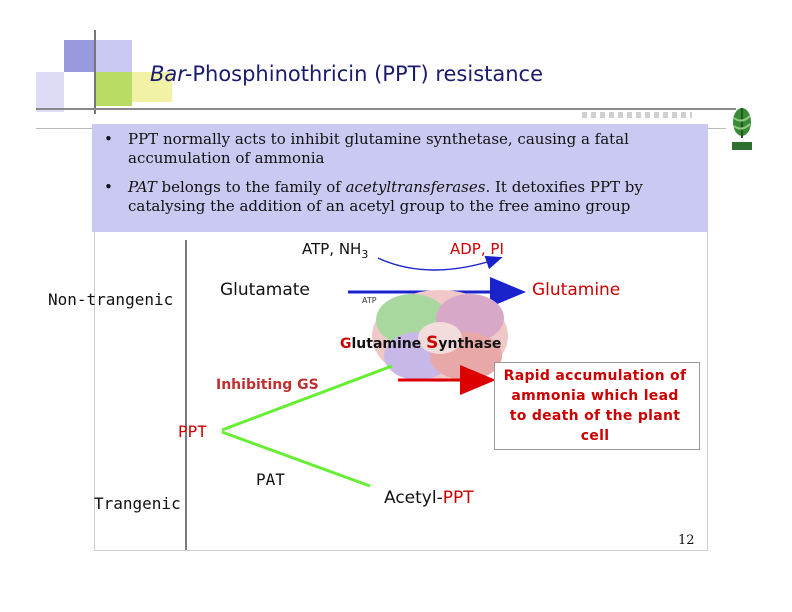 The height and width of the screenshot is (612, 792). Describe the element at coordinates (386, 109) in the screenshot. I see `decor-horizontal-line` at that location.